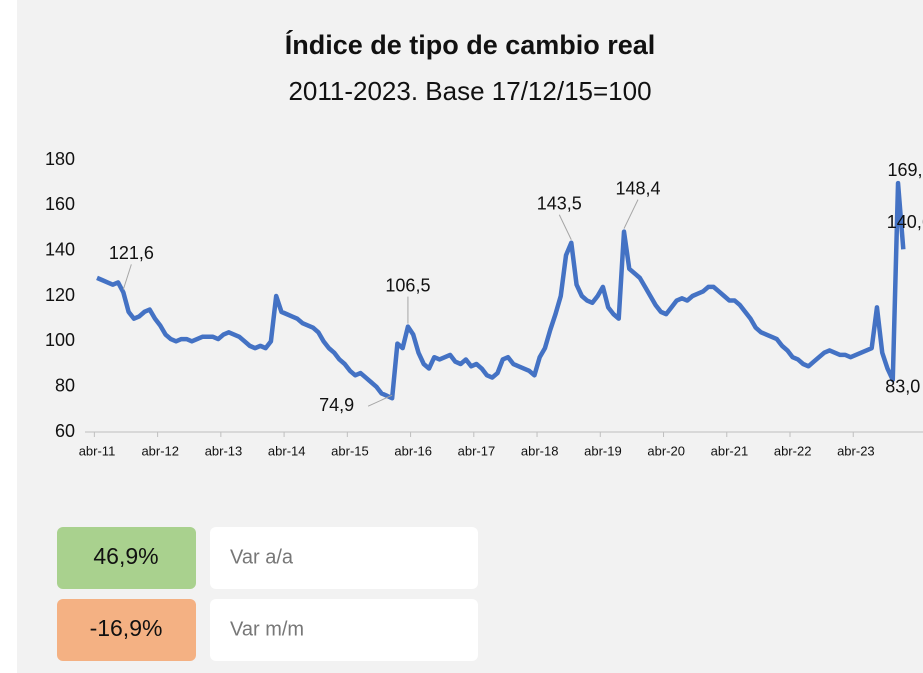  I want to click on data-label: 169,8, so click(905, 170).